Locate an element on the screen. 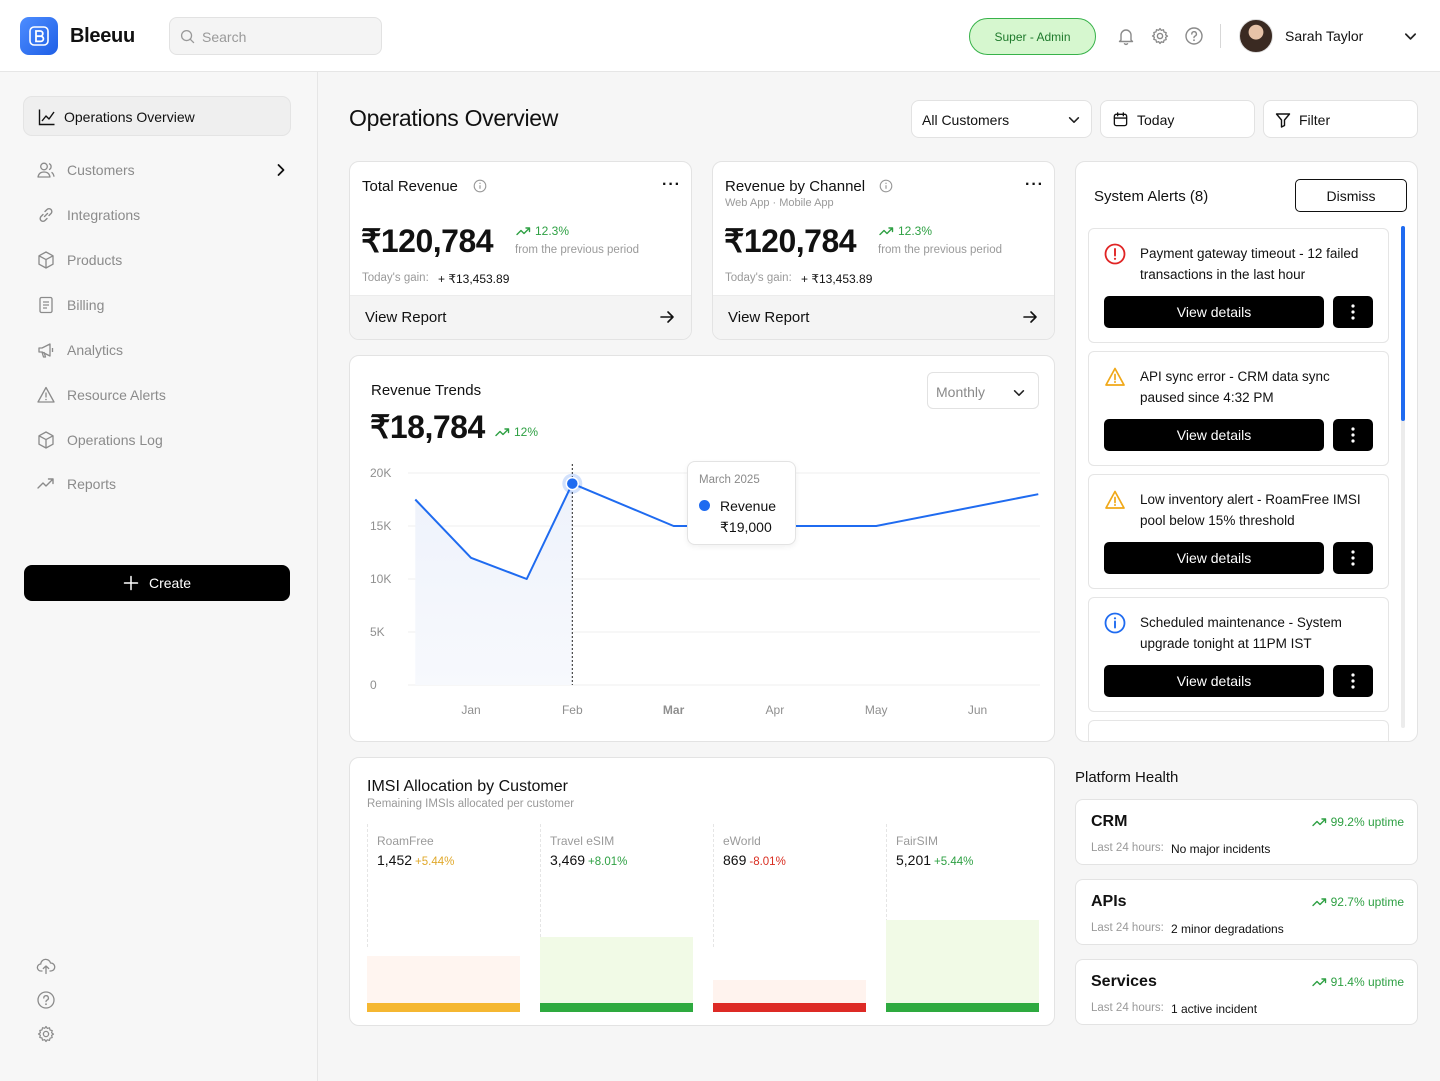 This screenshot has width=1440, height=1081. user-name: Sarah Taylor is located at coordinates (1324, 36).